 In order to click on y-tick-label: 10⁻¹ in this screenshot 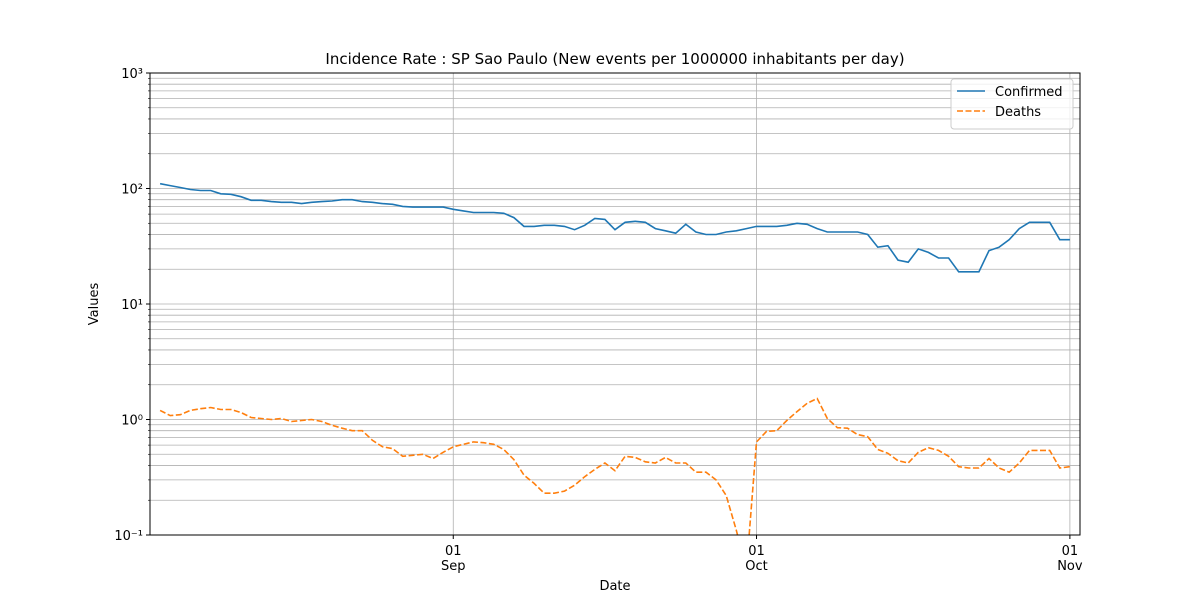, I will do `click(128, 536)`.